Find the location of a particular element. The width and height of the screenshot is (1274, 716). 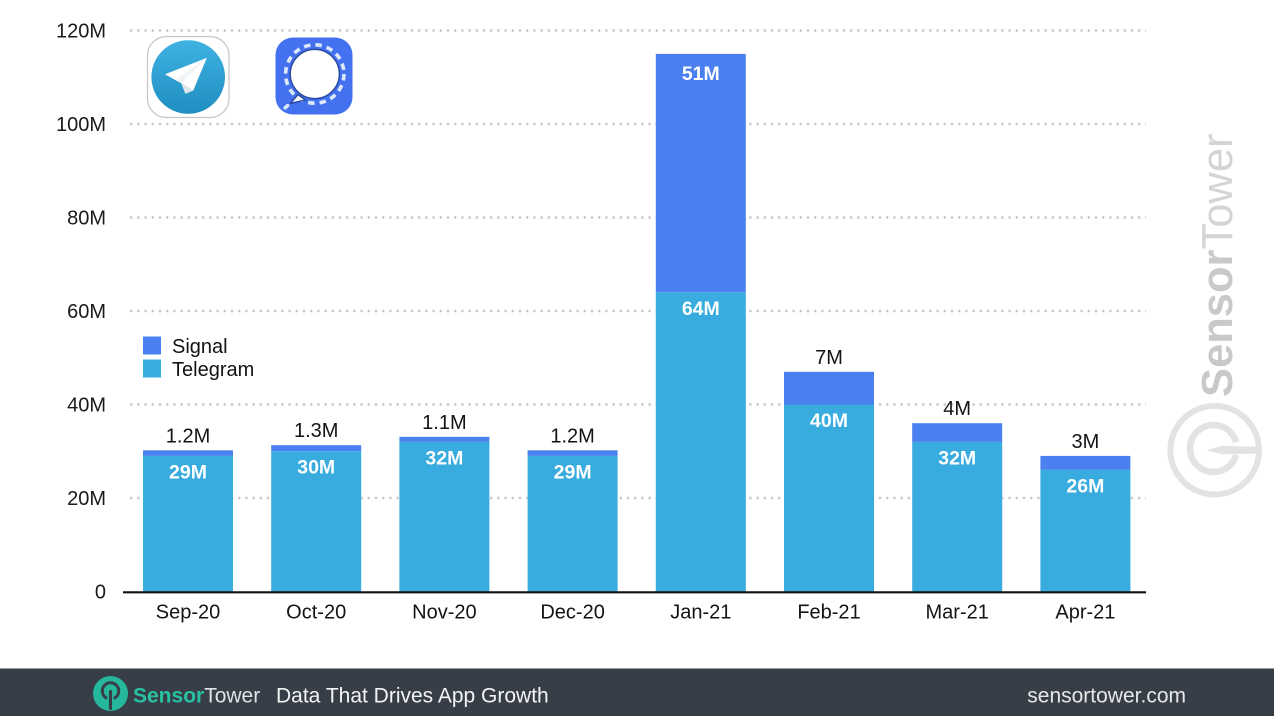

svg-text: Mar-21 is located at coordinates (957, 613).